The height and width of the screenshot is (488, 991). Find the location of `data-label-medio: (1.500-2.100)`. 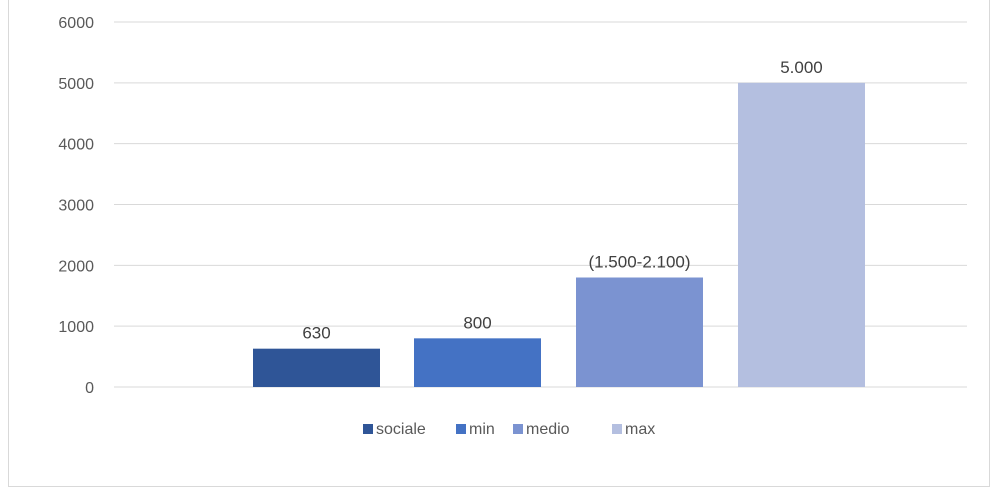

data-label-medio: (1.500-2.100) is located at coordinates (639, 262).